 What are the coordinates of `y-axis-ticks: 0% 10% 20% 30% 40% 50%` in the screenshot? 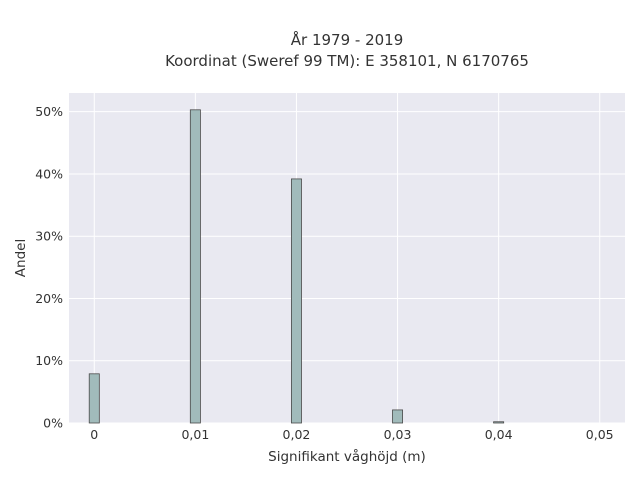 It's located at (49, 267).